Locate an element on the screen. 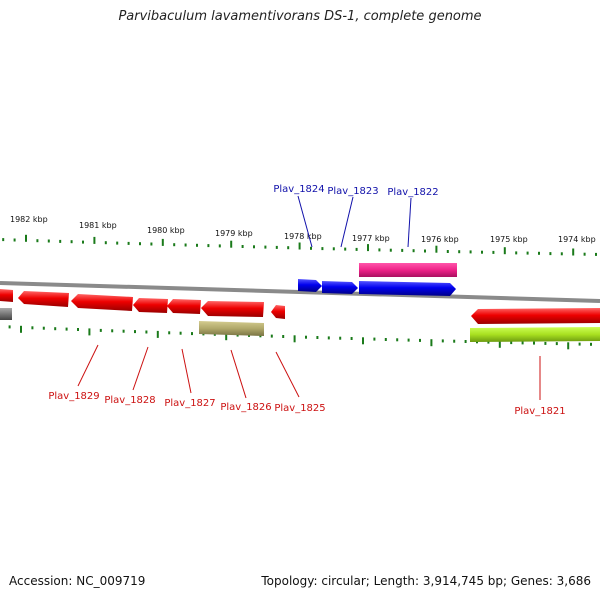 Image resolution: width=600 pixels, height=600 pixels. top-gene-labels: Plav_1824 Plav_1823 Plav_1822 is located at coordinates (356, 216).